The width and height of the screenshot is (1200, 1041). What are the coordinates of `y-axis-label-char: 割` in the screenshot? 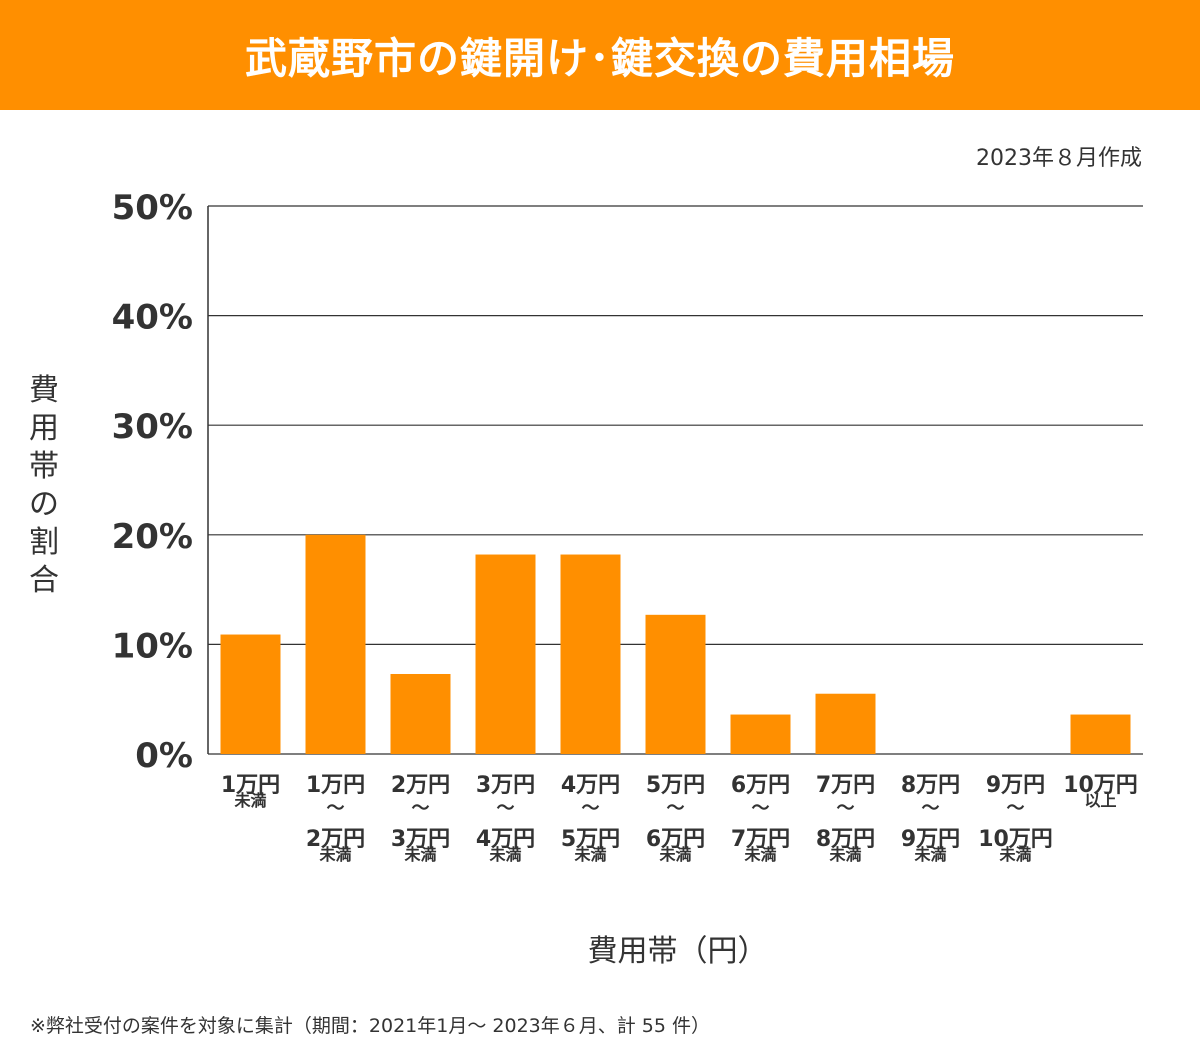 It's located at (44, 542).